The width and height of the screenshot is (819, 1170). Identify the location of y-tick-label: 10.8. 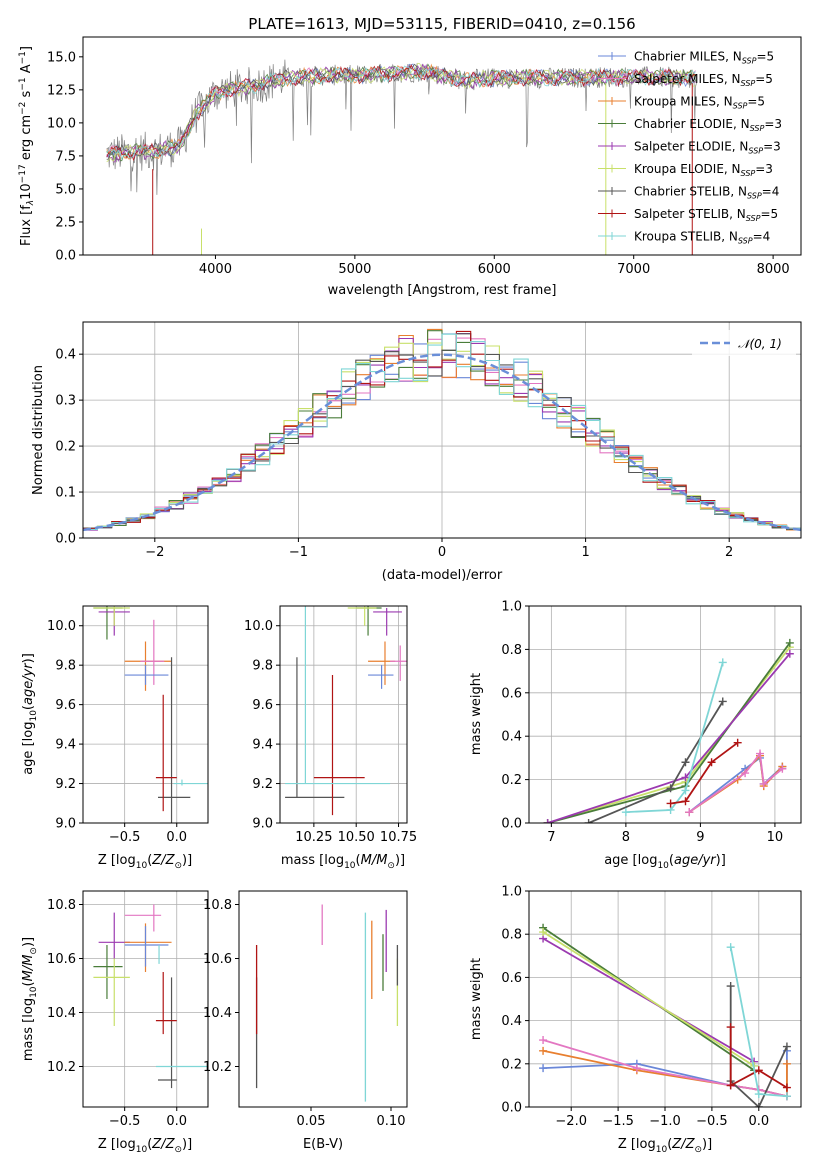
(61, 905).